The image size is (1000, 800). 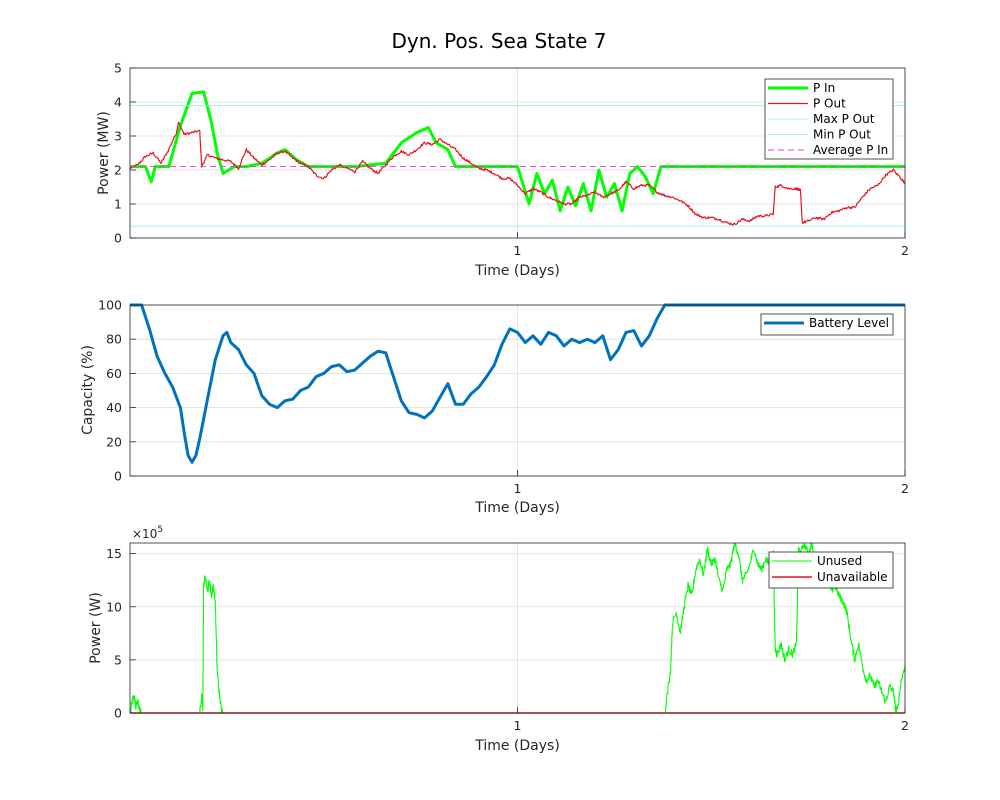 What do you see at coordinates (114, 407) in the screenshot?
I see `y-tick-label: 40` at bounding box center [114, 407].